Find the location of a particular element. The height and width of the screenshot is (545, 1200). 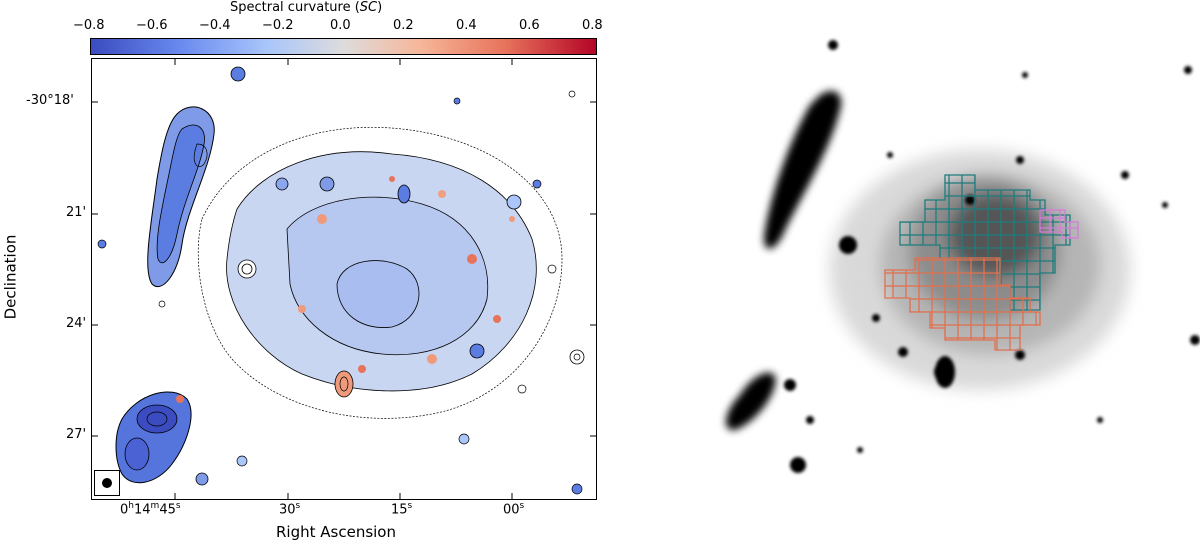

ra-tick-label-first: 0h14m45s is located at coordinates (150, 509).